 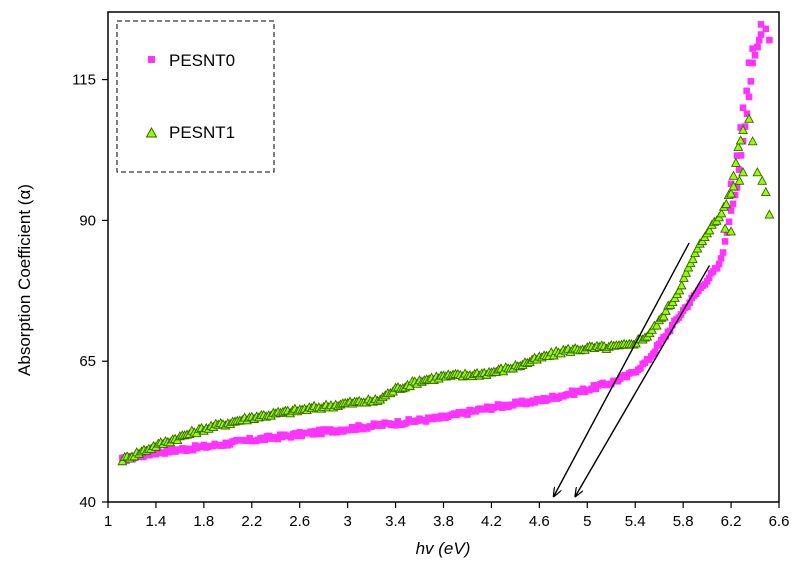 I want to click on annotation-arrows, so click(x=632, y=369).